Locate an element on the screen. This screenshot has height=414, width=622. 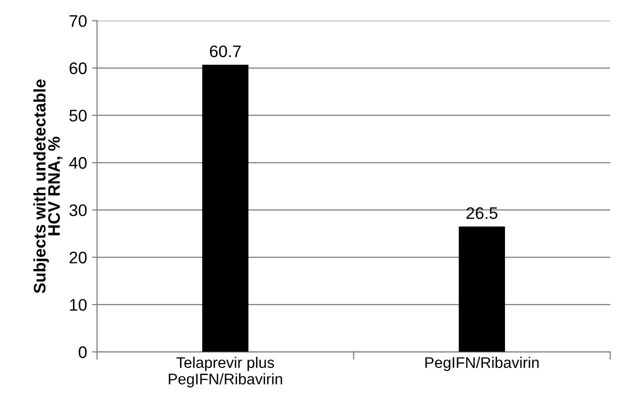
y-tick-label: 50 is located at coordinates (78, 116).